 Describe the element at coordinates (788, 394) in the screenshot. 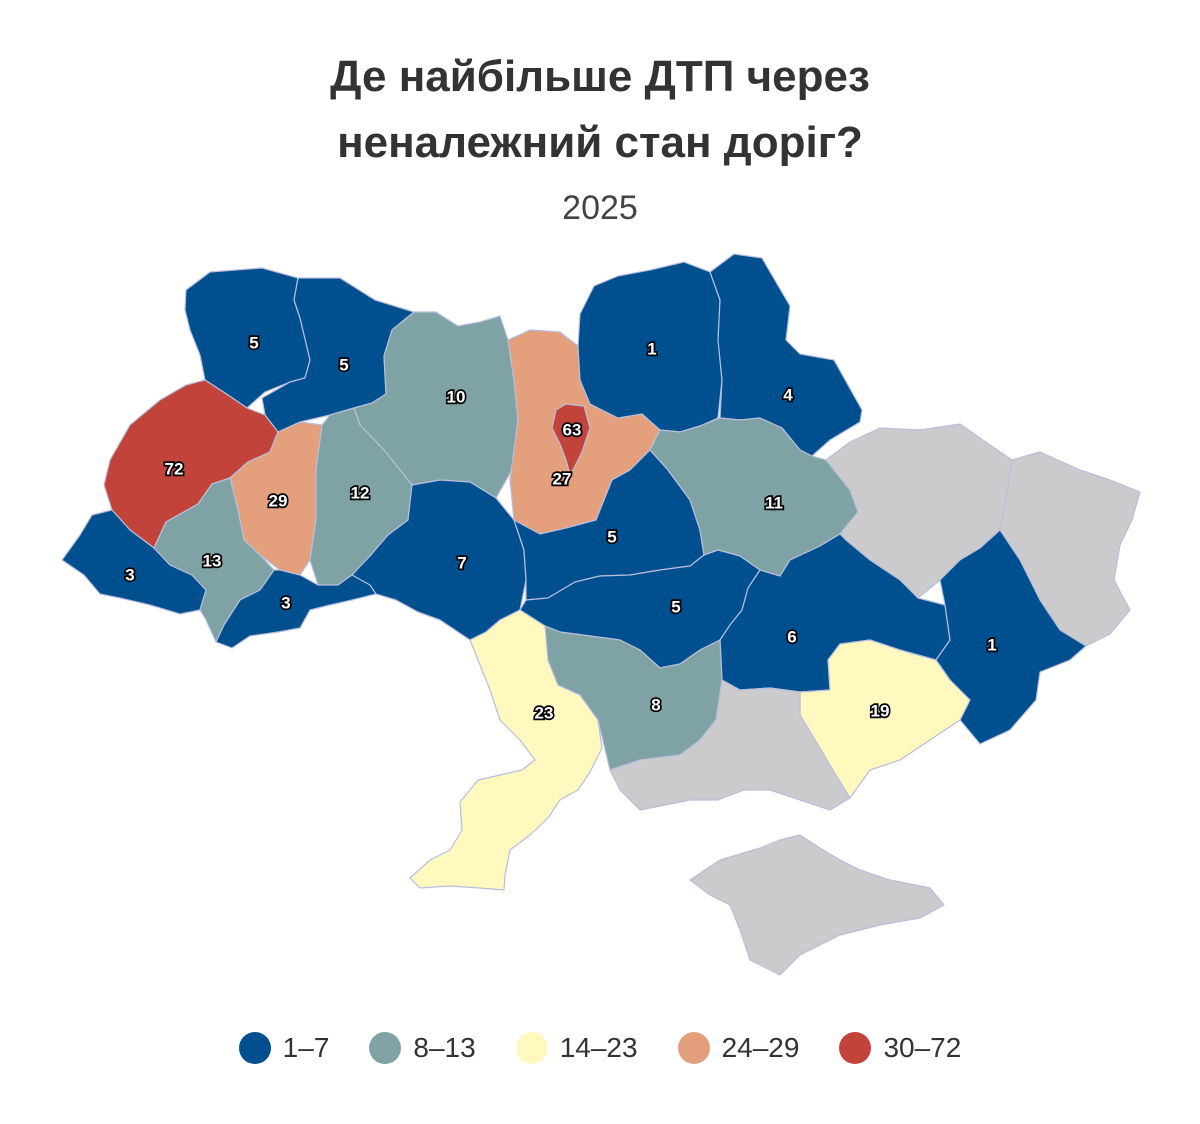

I see `region-label-sumy: 4` at that location.